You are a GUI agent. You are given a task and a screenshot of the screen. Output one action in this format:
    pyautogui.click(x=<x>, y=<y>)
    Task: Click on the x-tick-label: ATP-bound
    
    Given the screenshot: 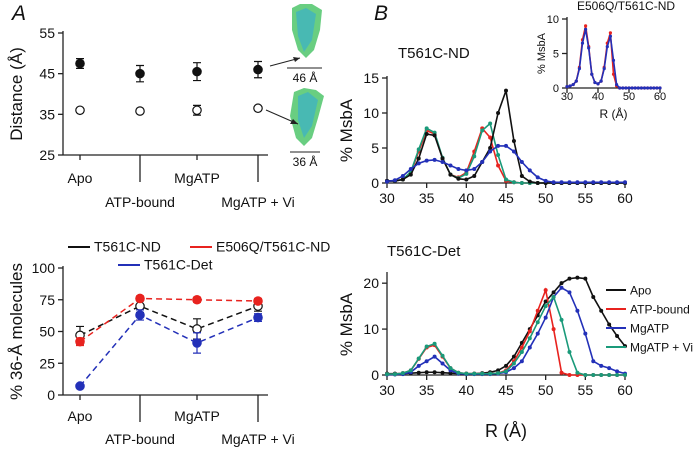 What is the action you would take?
    pyautogui.click(x=140, y=202)
    